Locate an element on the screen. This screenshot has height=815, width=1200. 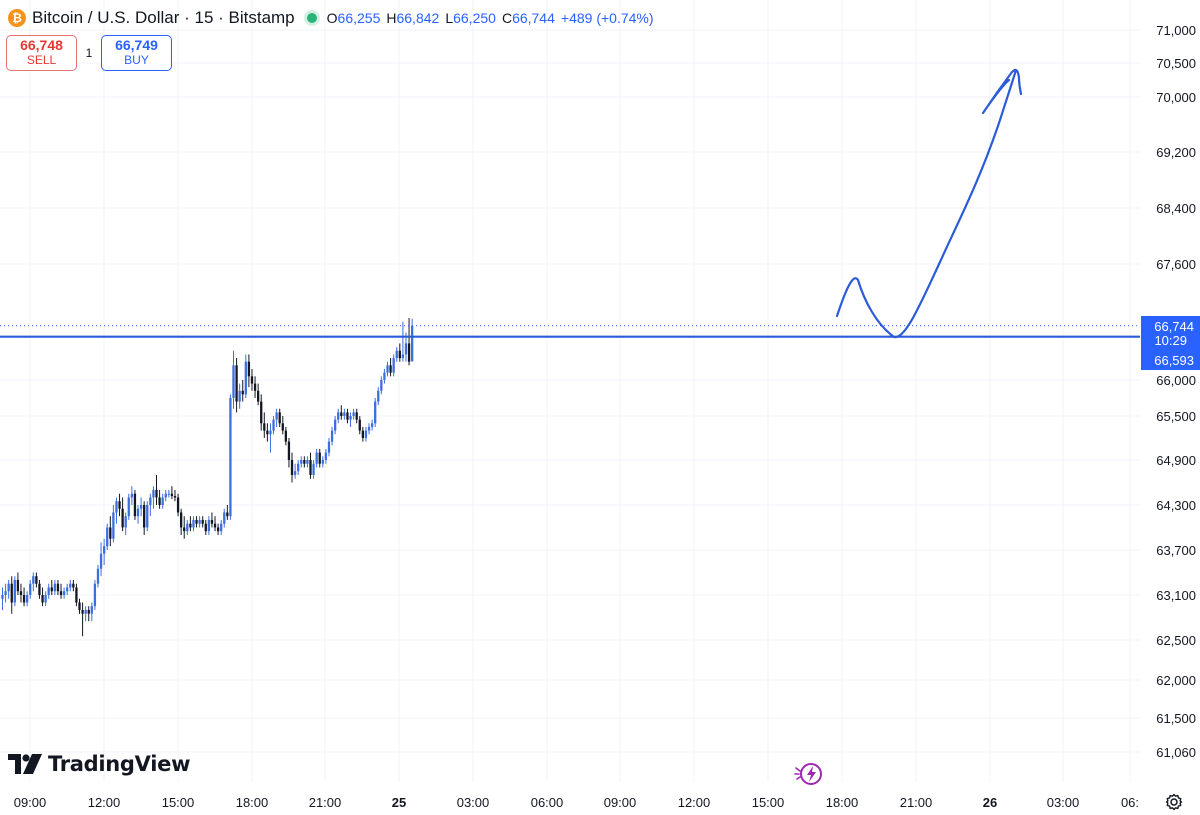
sell-button: 66,748 SELL is located at coordinates (41, 53).